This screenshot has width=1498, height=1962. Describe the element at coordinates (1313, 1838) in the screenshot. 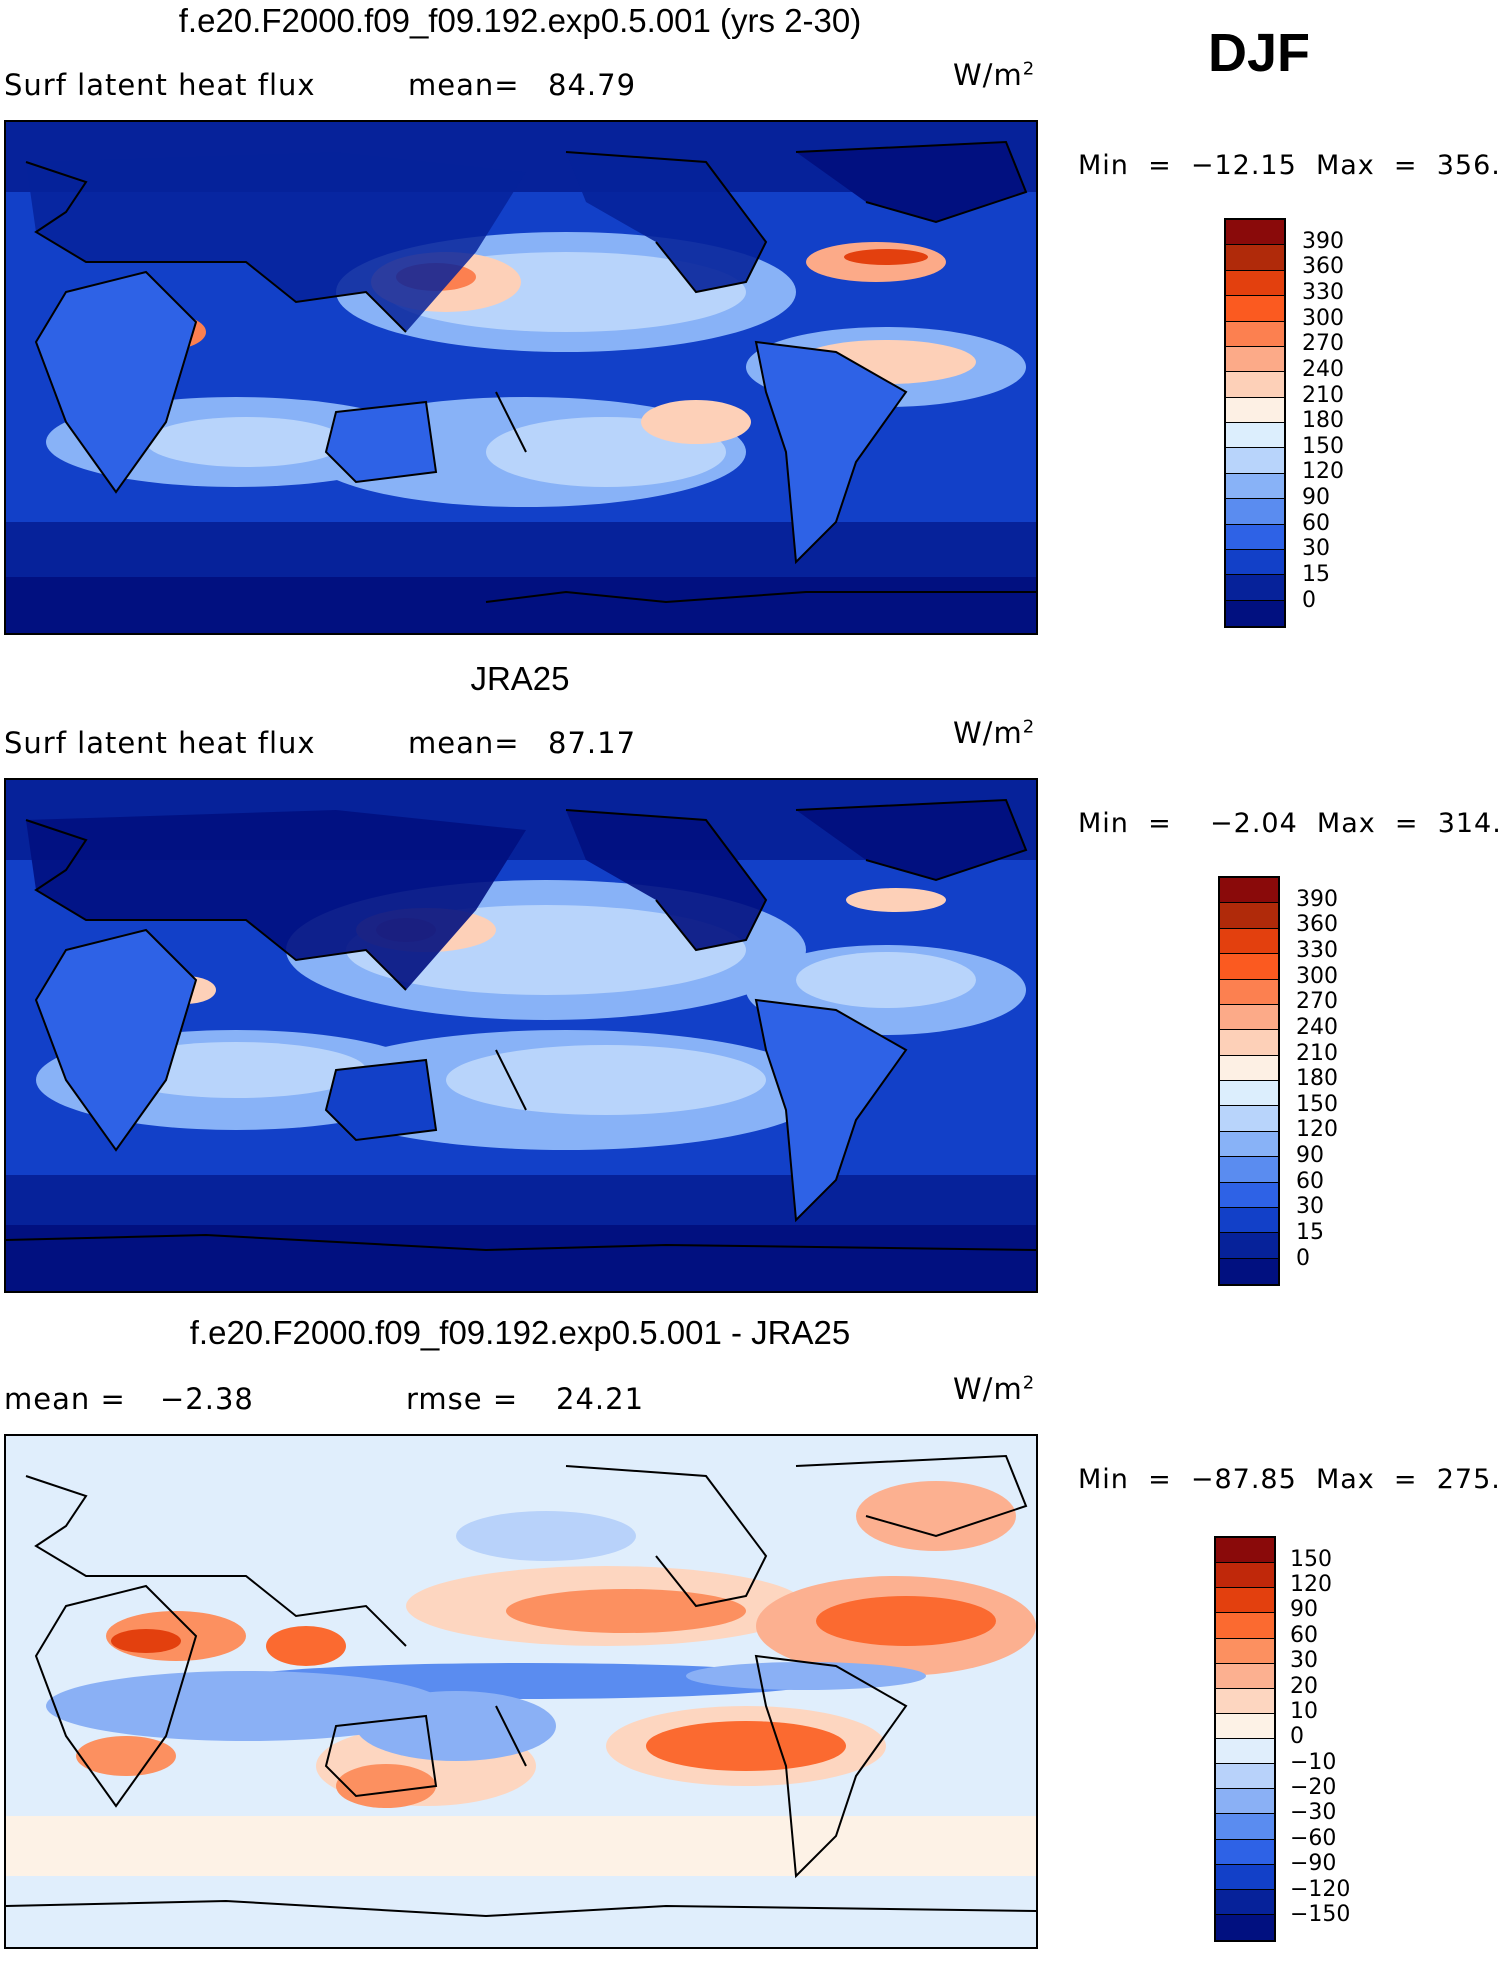

I see `colorbar-tick-label: −60` at that location.